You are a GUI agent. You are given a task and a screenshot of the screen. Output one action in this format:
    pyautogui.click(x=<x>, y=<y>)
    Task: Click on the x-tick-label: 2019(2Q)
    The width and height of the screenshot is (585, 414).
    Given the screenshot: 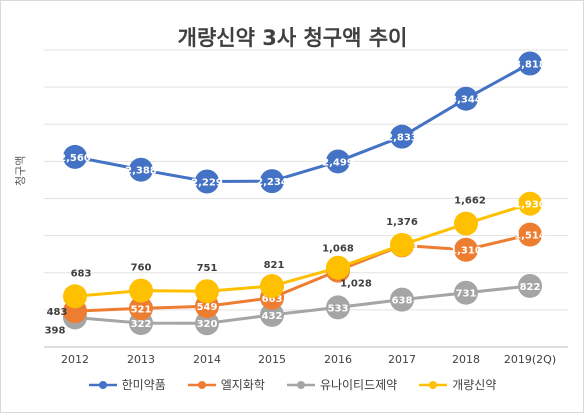 What is the action you would take?
    pyautogui.click(x=530, y=359)
    